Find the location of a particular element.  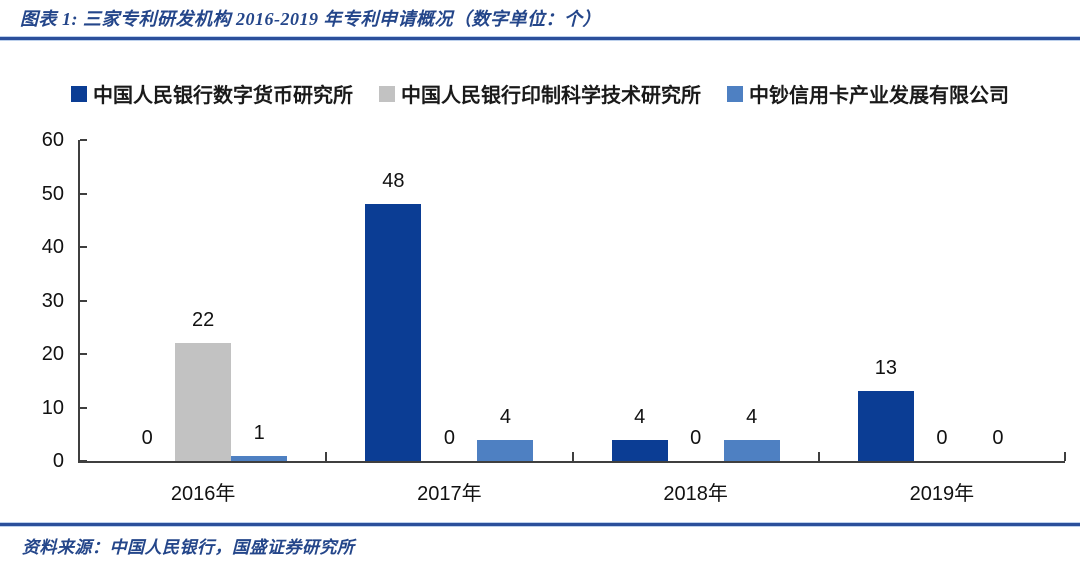

x-axis-label: 2018年 is located at coordinates (695, 494).